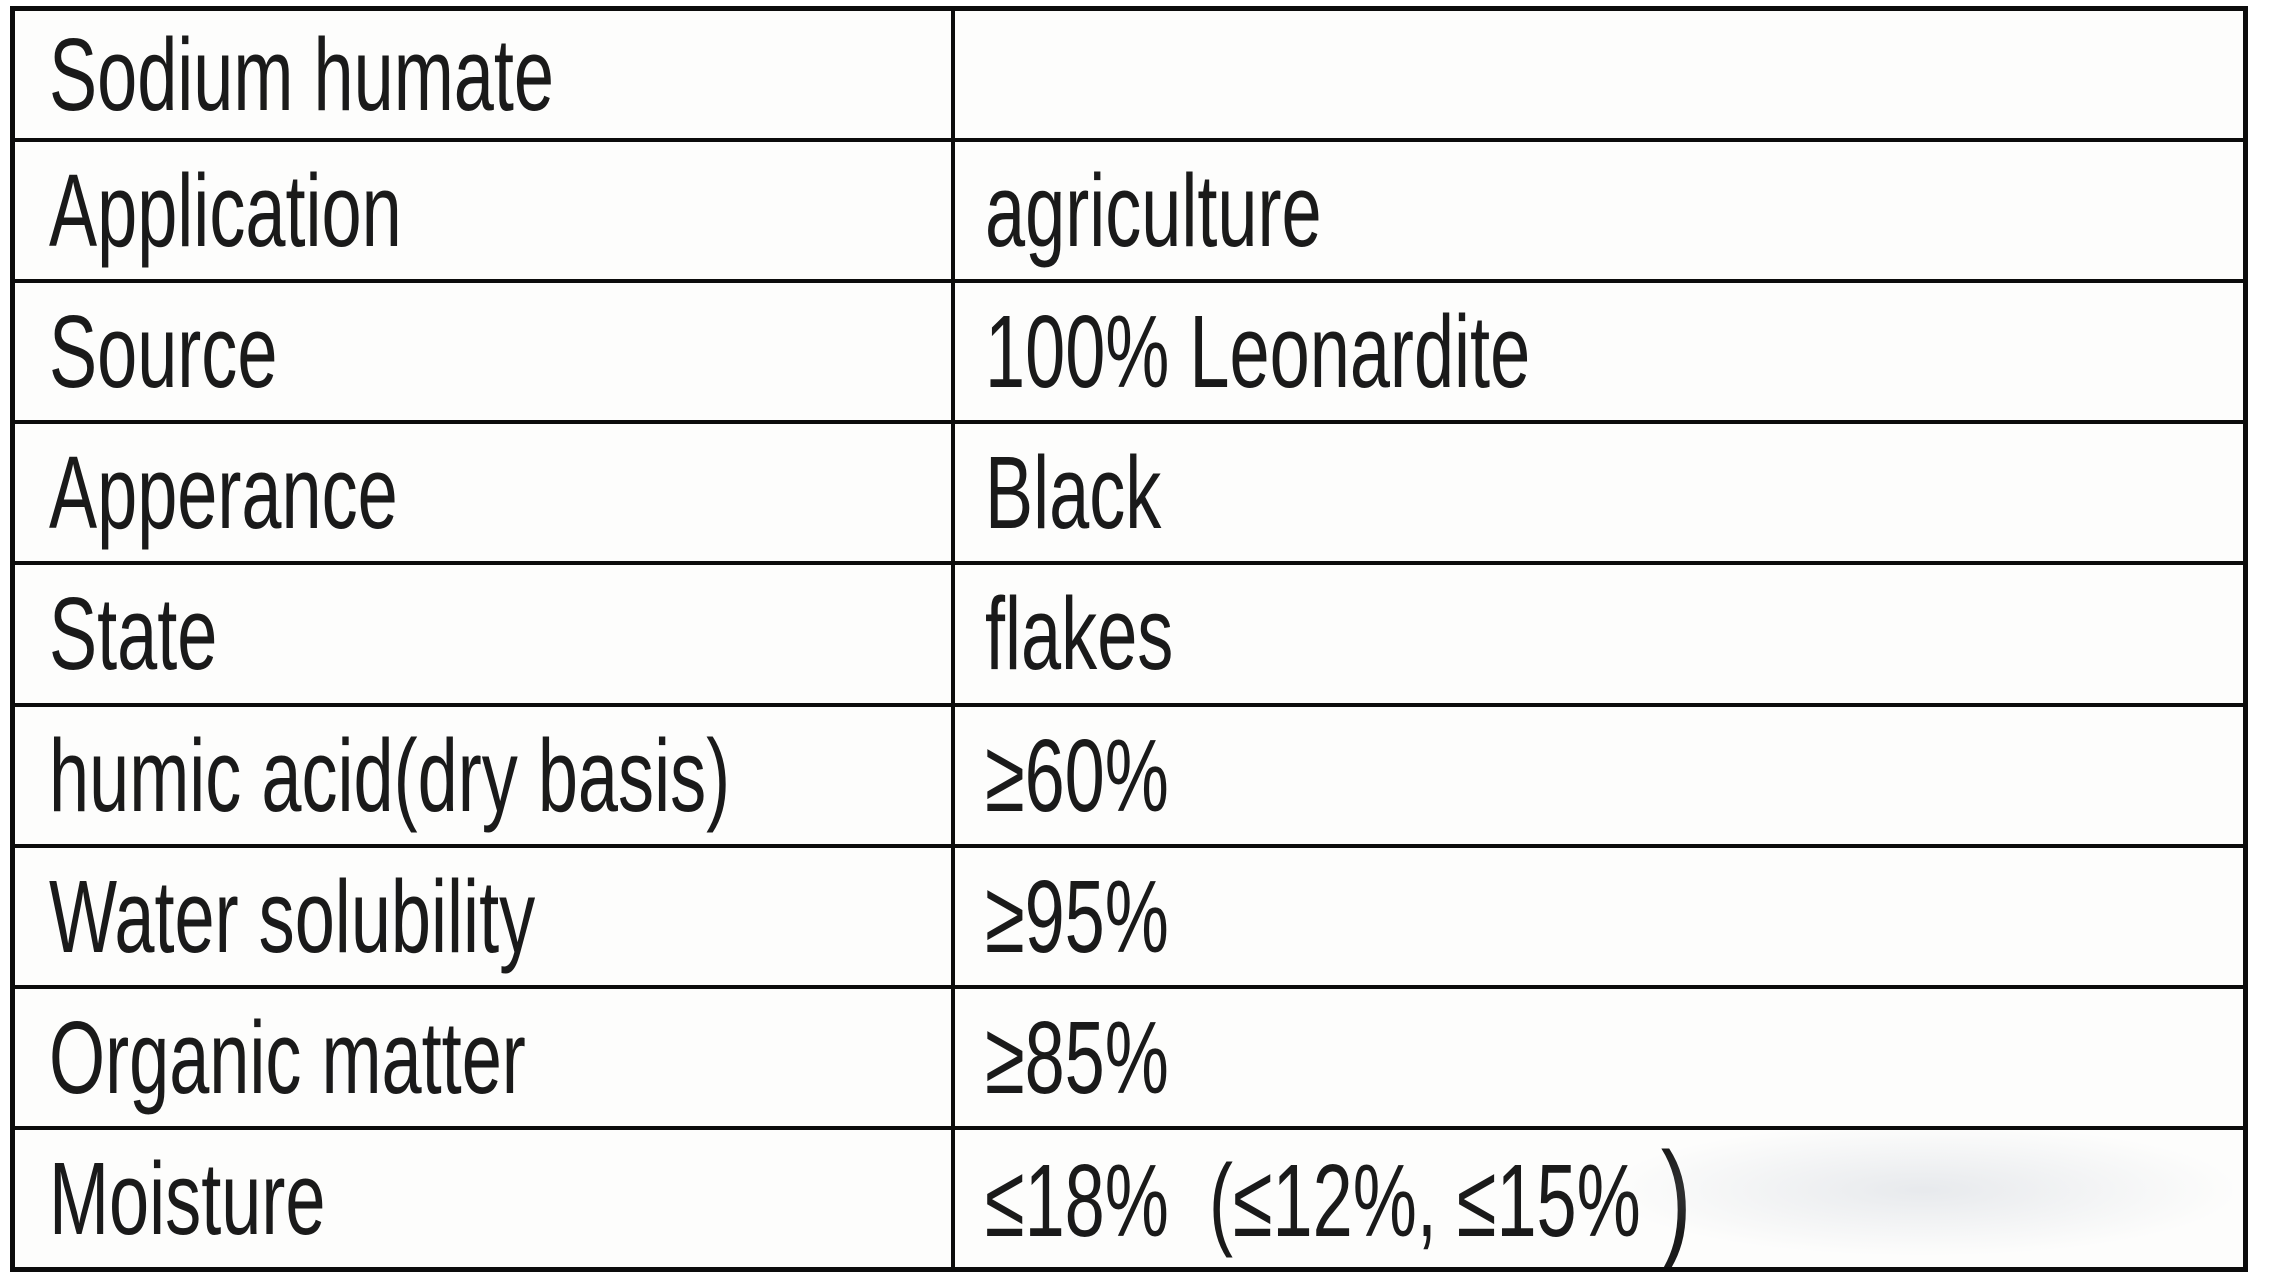 The height and width of the screenshot is (1280, 2276). Describe the element at coordinates (223, 493) in the screenshot. I see `spec-label-text: Apperance` at that location.